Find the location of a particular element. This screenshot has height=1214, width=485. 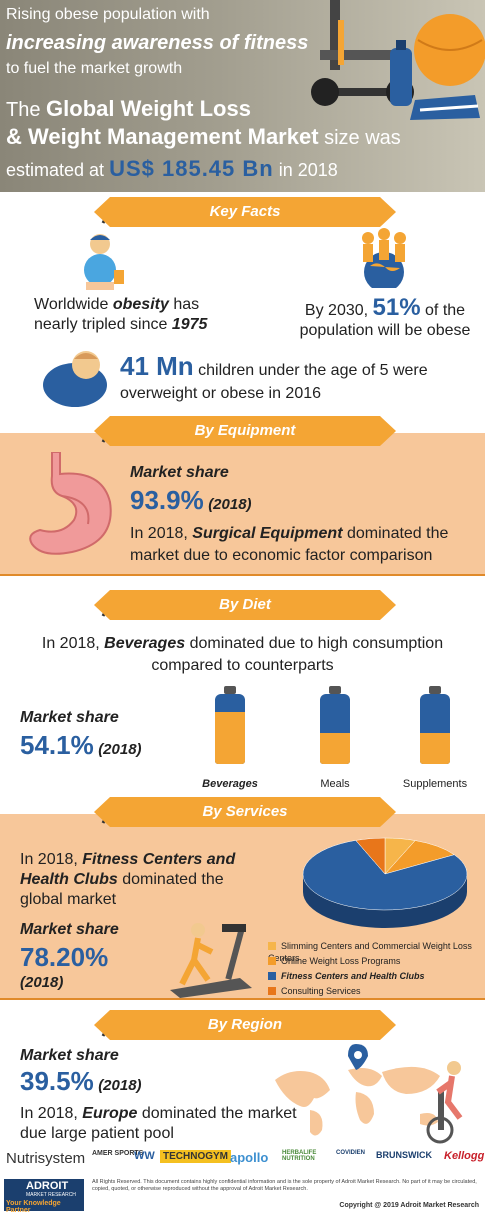

services-desc-pre: In 2018, is located at coordinates (49, 859).